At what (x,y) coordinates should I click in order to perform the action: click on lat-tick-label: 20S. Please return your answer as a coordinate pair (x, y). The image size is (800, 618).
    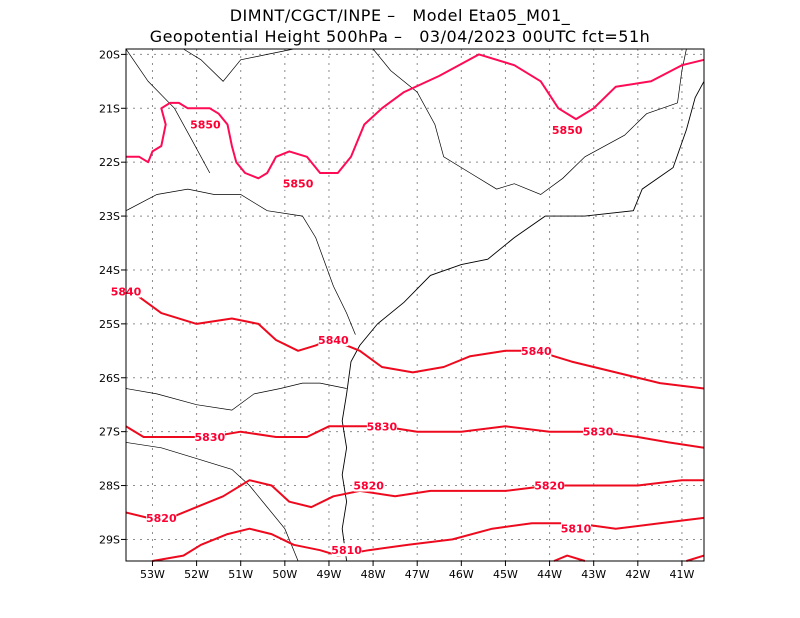
    Looking at the image, I should click on (109, 54).